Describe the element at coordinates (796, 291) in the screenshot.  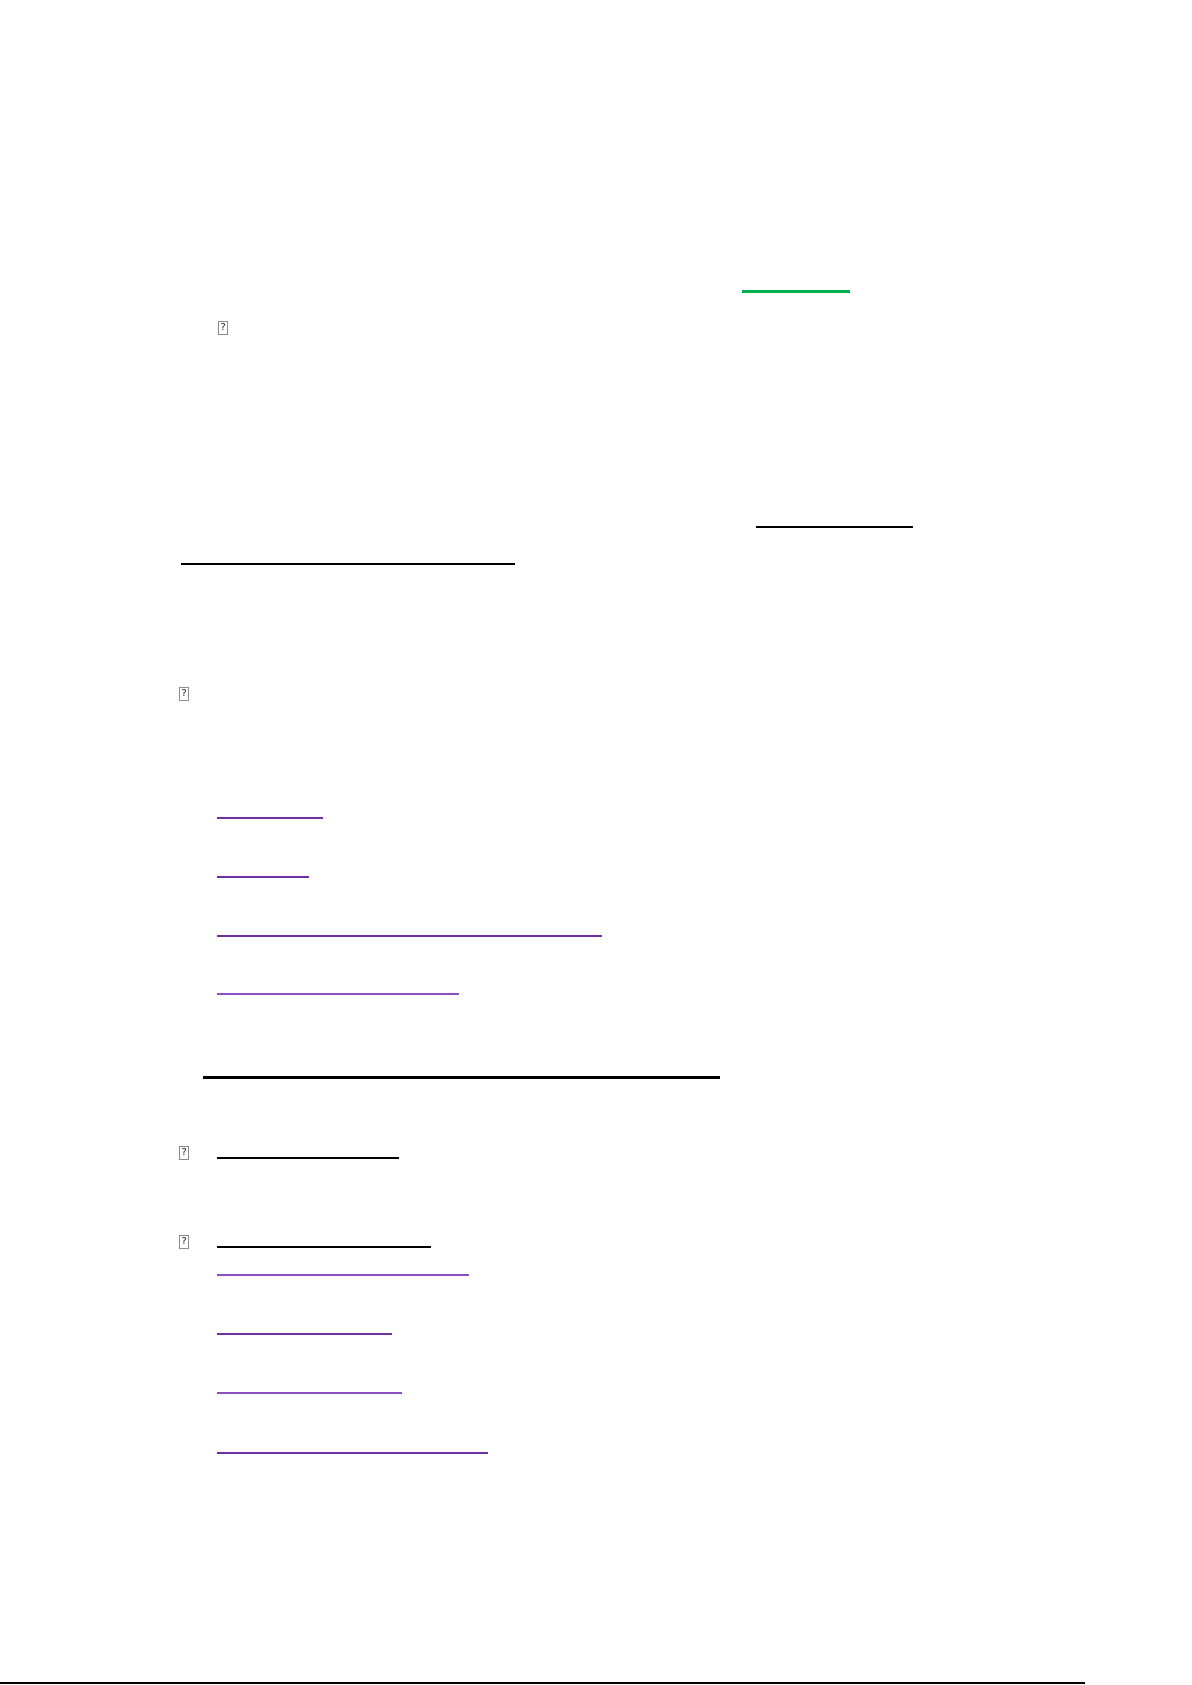
I see `link-underline-green` at that location.